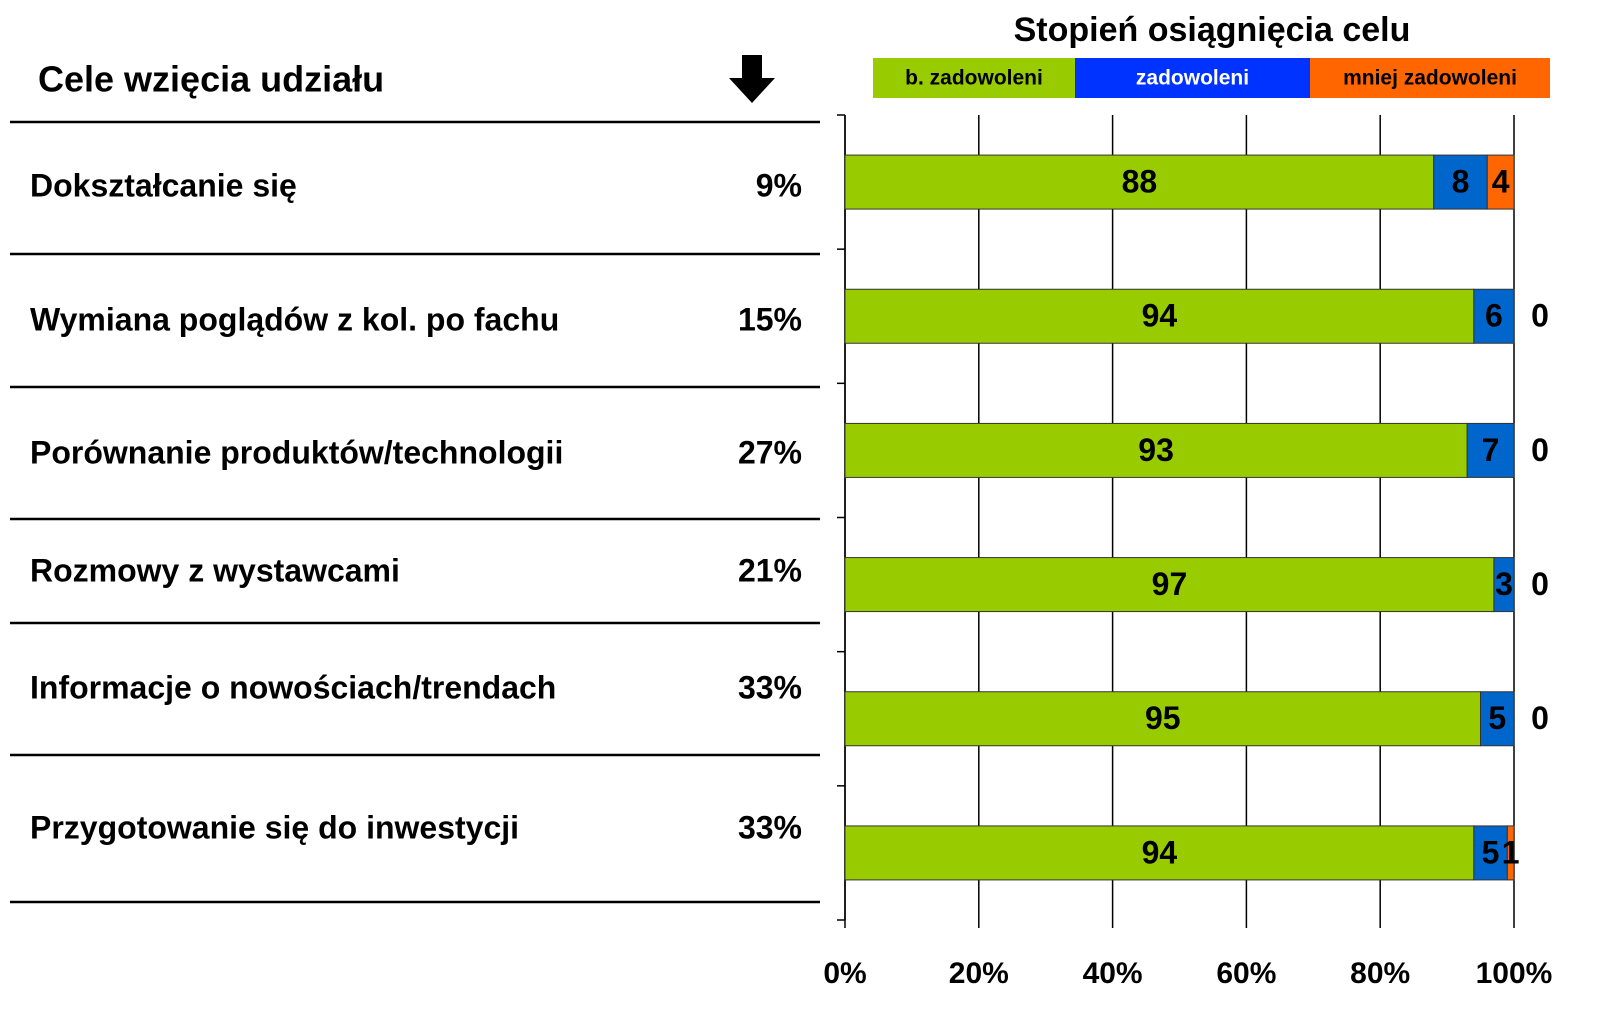 This screenshot has width=1610, height=1019. I want to click on legend-label: b. zadowoleni, so click(974, 78).